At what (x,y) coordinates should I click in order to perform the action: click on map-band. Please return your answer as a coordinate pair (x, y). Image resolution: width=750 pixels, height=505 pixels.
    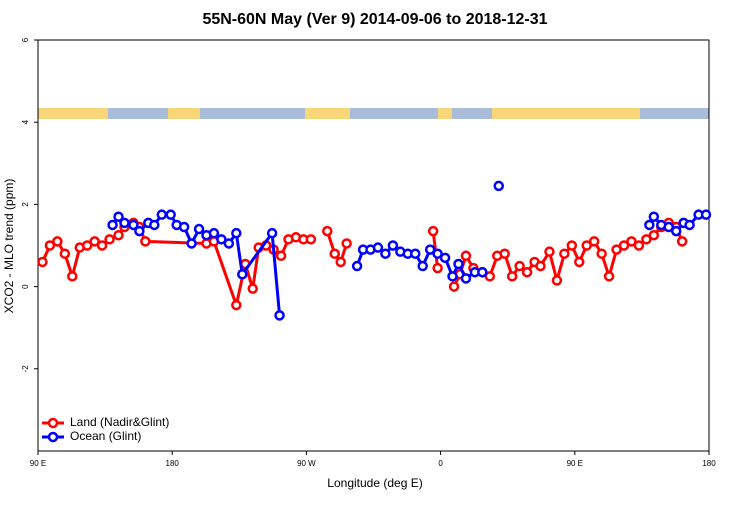
    Looking at the image, I should click on (373, 113).